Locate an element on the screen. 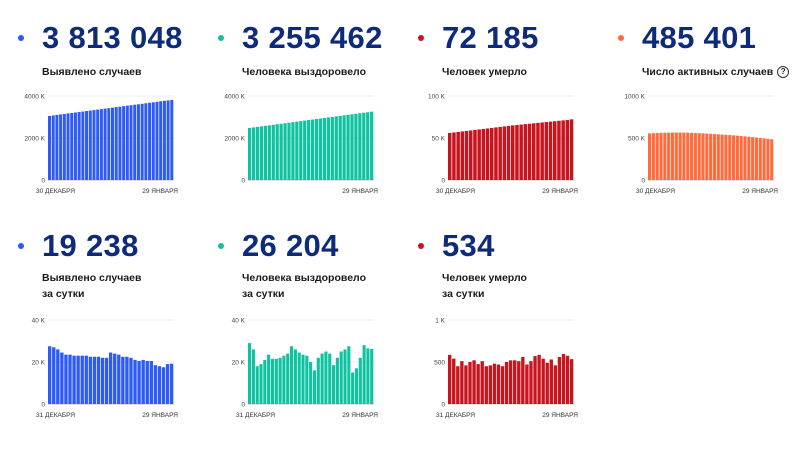 This screenshot has width=798, height=460. y-tick-label: 1000 K is located at coordinates (634, 97).